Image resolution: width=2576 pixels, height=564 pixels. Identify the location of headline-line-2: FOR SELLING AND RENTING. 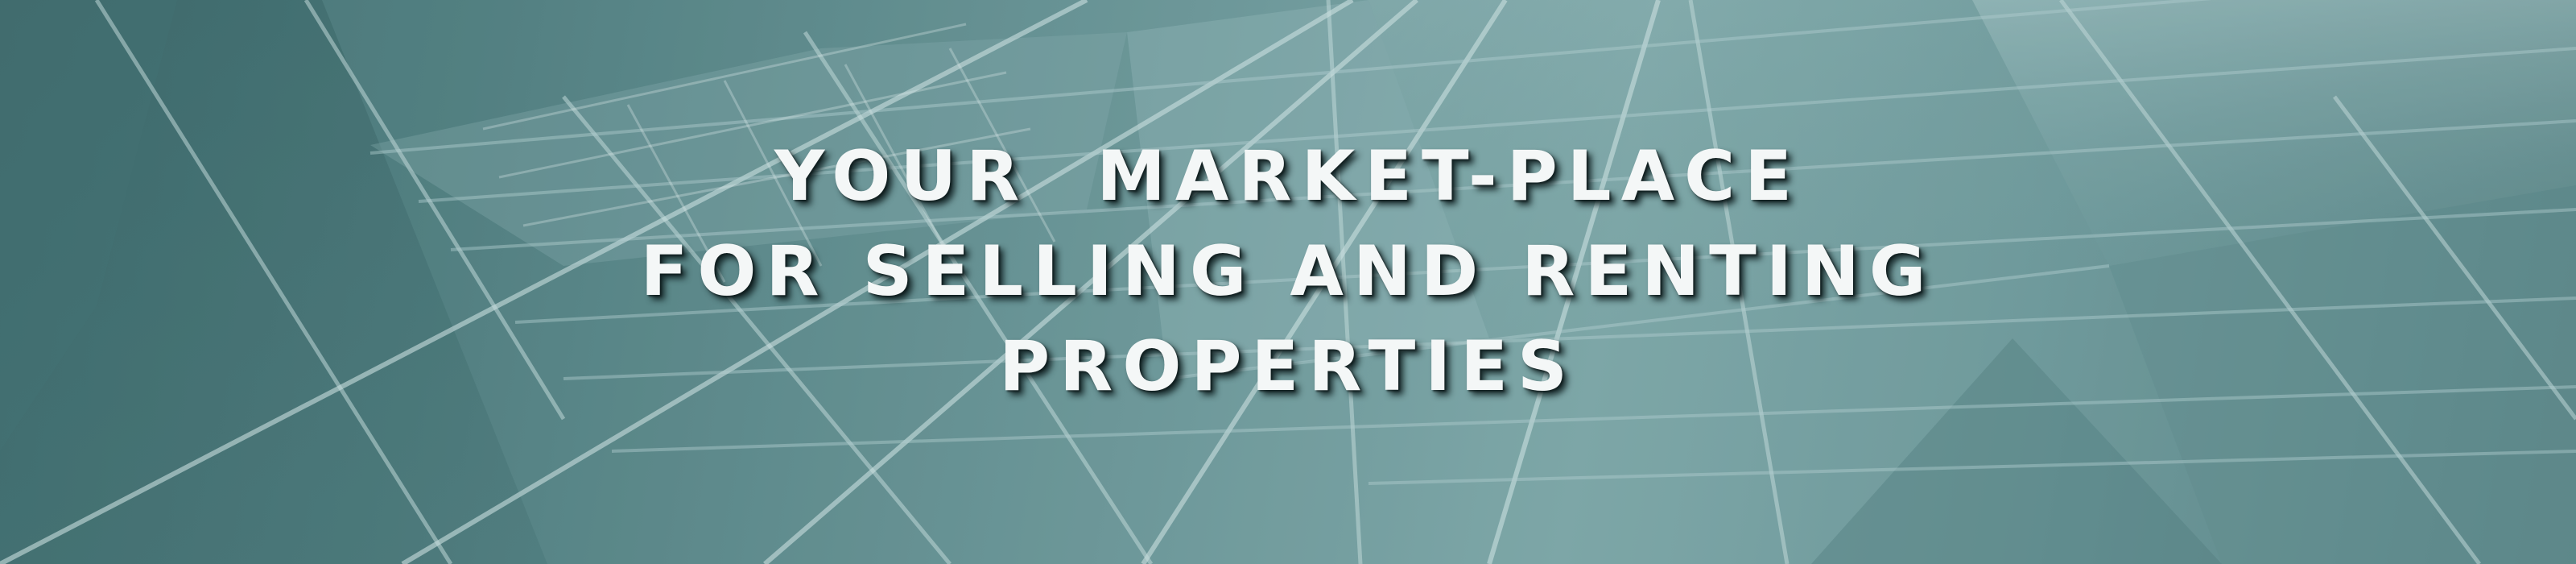
(1288, 271).